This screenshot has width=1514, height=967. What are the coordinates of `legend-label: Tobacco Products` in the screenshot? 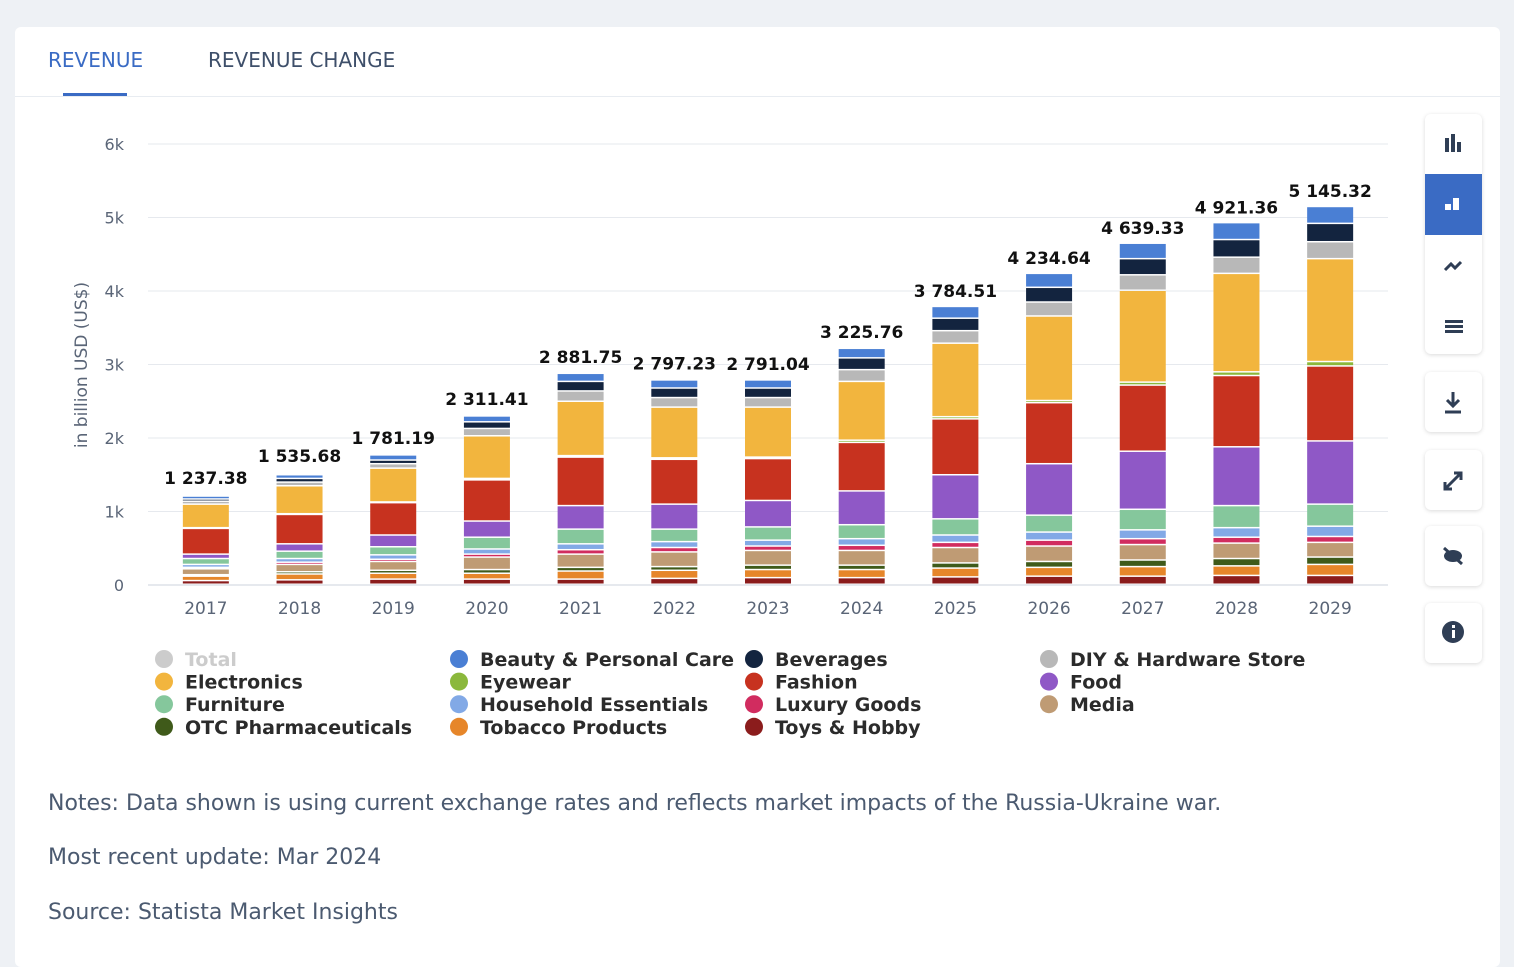 It's located at (573, 728).